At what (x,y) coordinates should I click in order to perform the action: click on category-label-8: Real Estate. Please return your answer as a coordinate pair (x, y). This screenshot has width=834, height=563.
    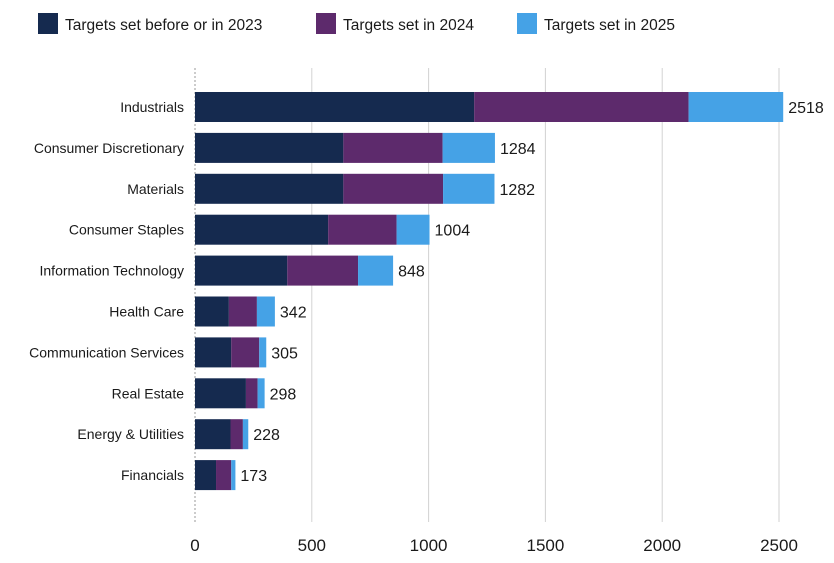
    Looking at the image, I should click on (148, 393).